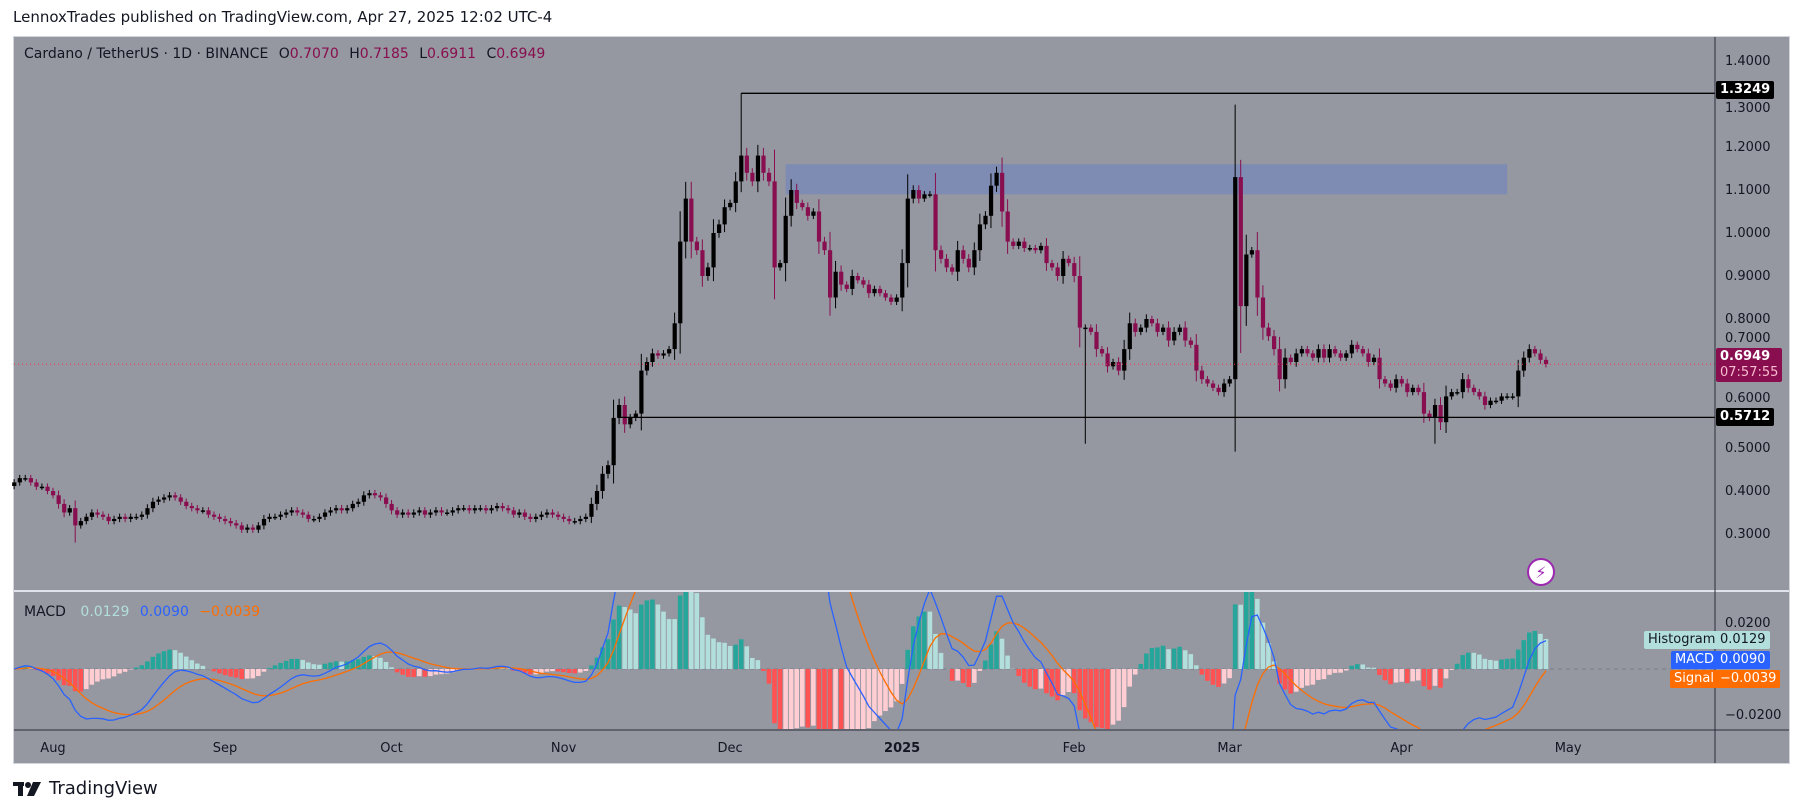 The image size is (1803, 812). Describe the element at coordinates (85, 788) in the screenshot. I see `tradingview-logo: TradingView` at that location.